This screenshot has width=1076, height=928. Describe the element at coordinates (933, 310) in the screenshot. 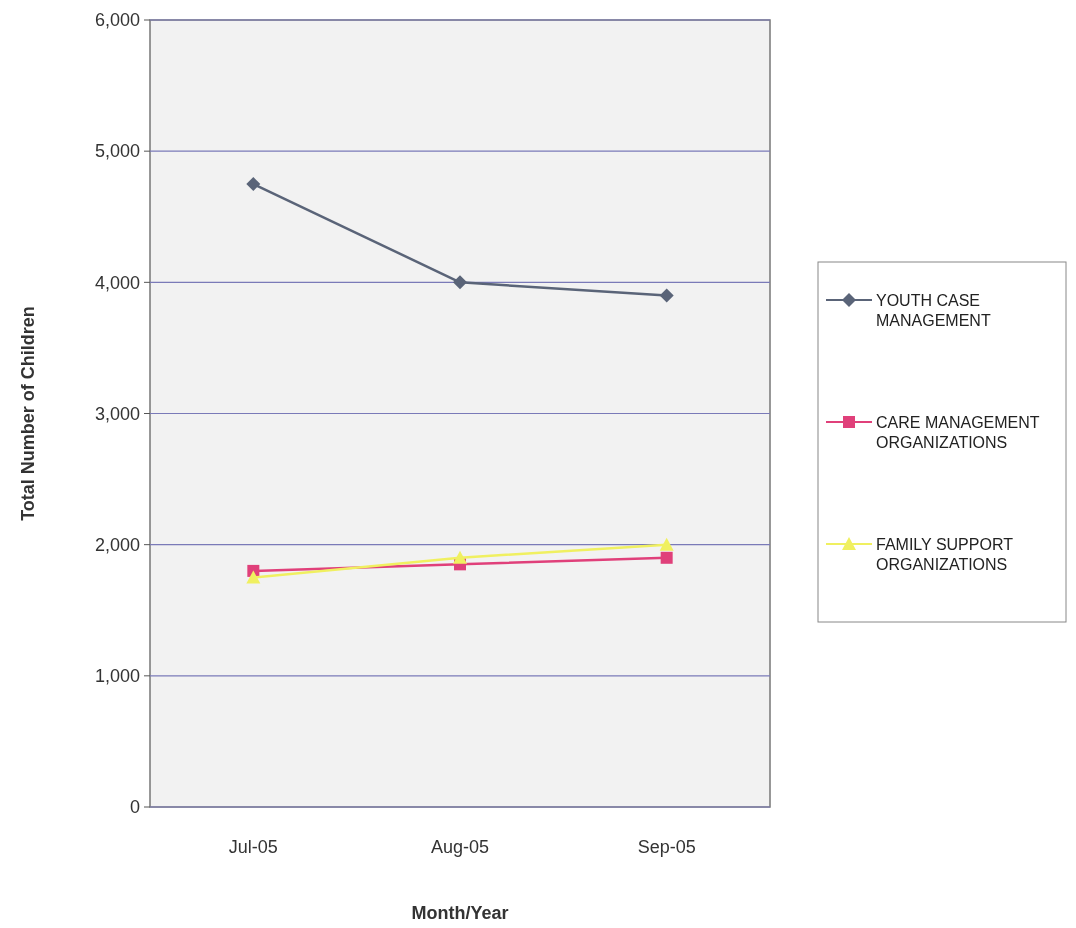

I see `legend-label: YOUTH CASE MANAGEMENT` at that location.